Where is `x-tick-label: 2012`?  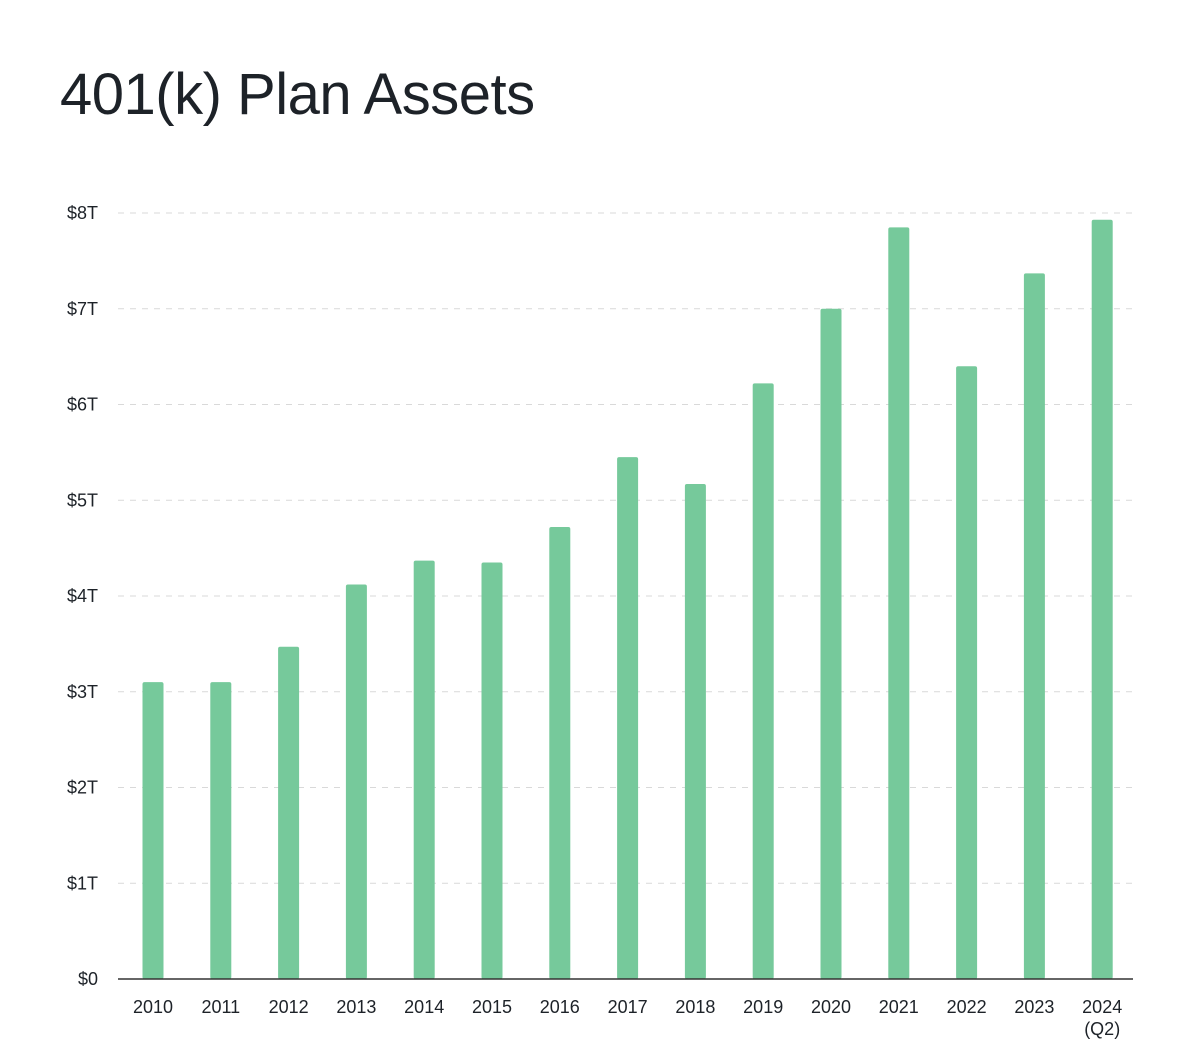 x-tick-label: 2012 is located at coordinates (289, 1007).